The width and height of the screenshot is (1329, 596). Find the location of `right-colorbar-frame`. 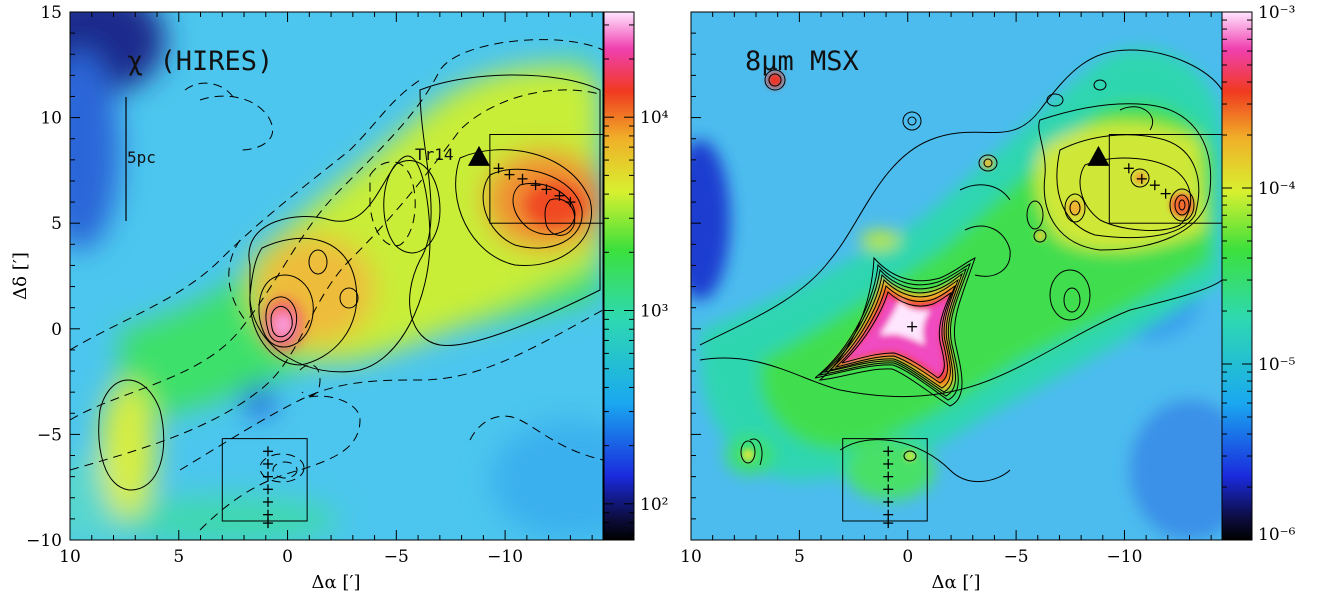

right-colorbar-frame is located at coordinates (1237, 276).